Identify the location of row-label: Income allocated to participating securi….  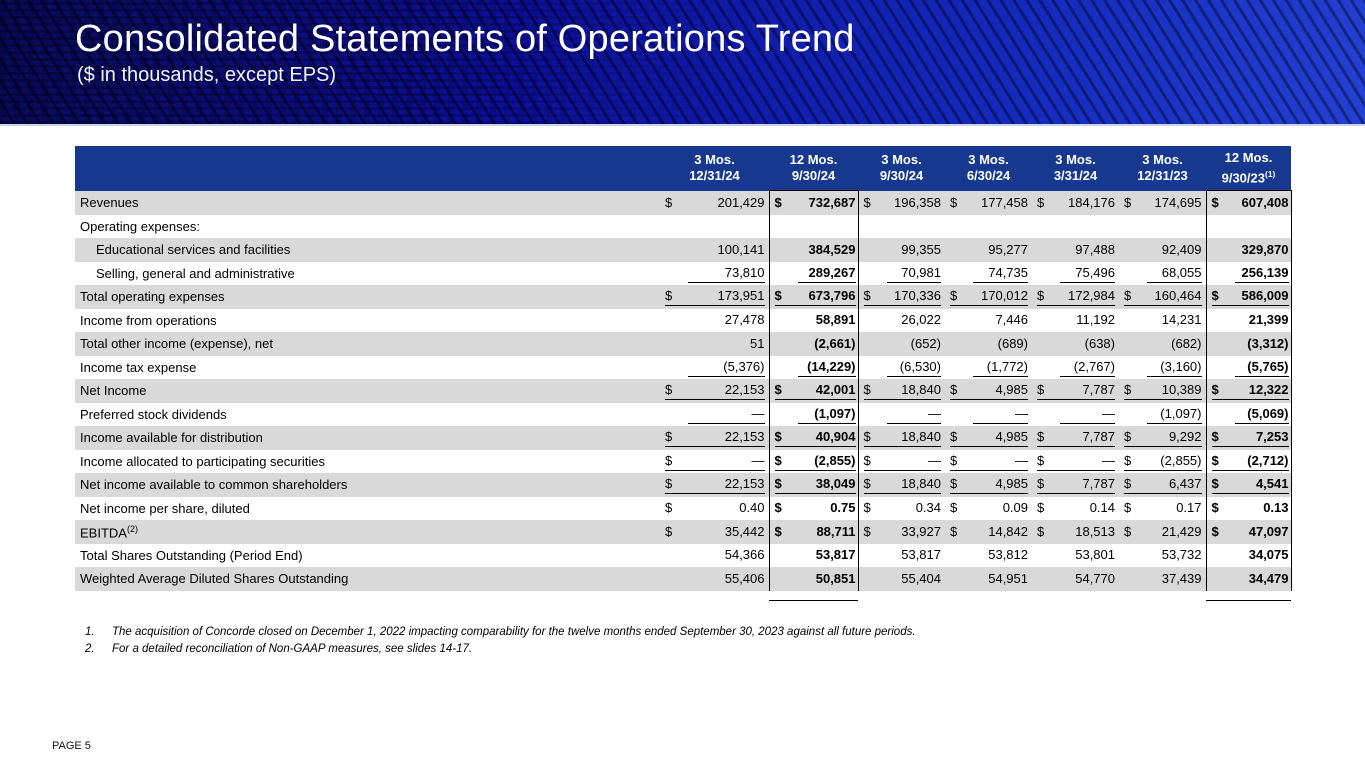
(202, 461).